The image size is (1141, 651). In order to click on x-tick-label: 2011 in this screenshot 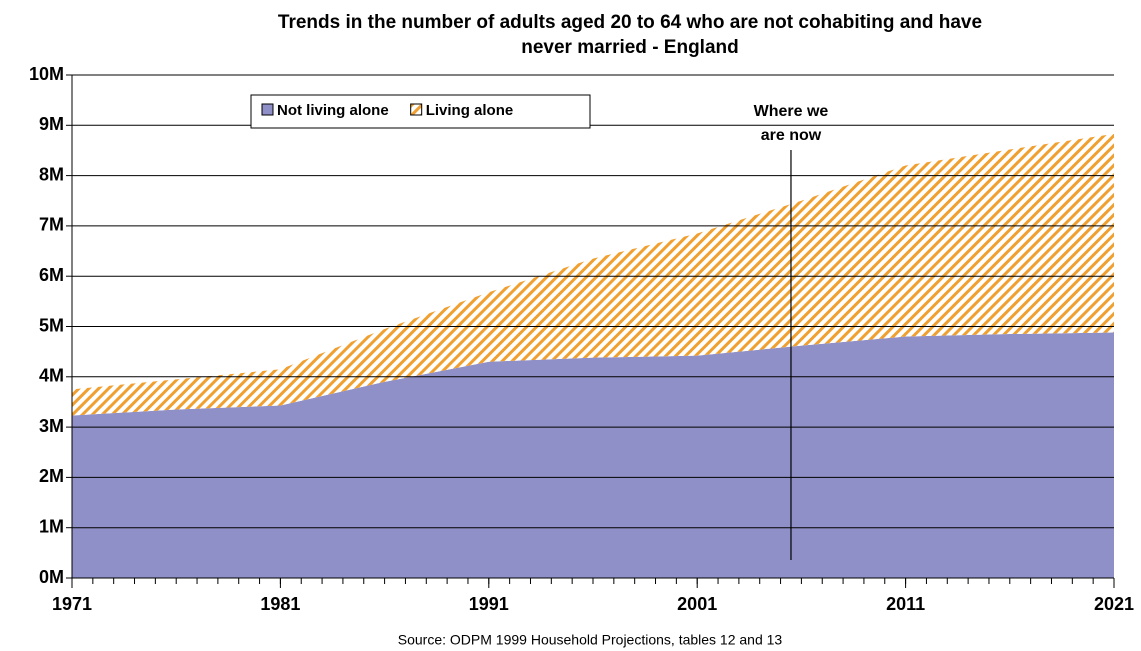, I will do `click(905, 604)`.